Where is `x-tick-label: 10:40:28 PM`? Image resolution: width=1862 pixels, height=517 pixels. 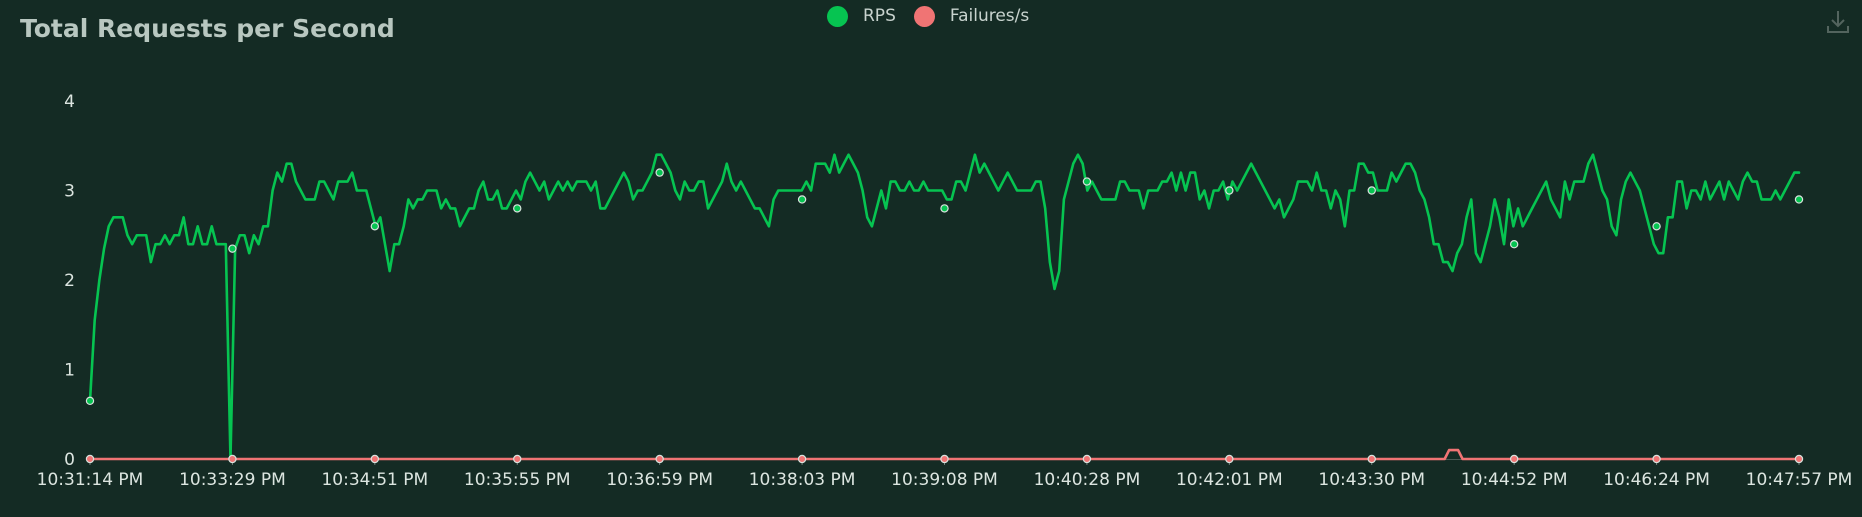 x-tick-label: 10:40:28 PM is located at coordinates (1087, 480).